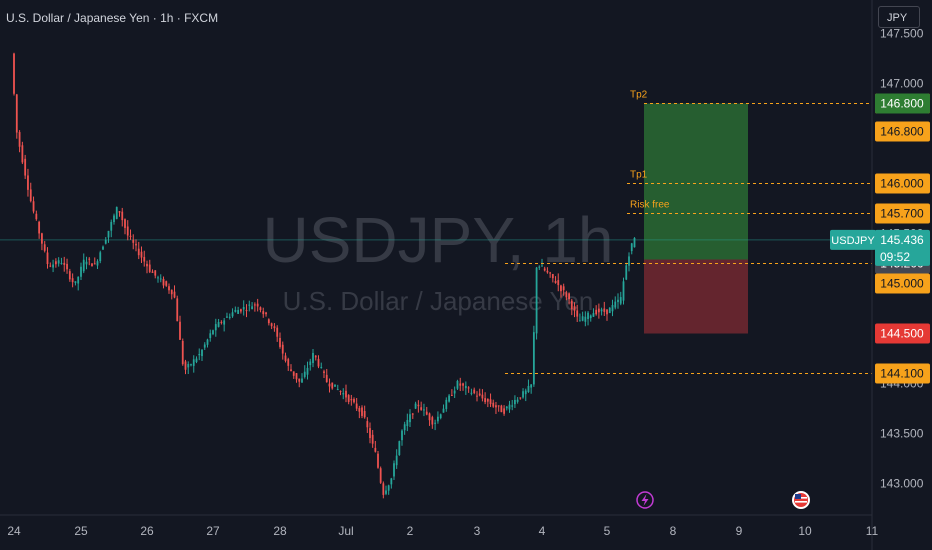 The image size is (932, 550). What do you see at coordinates (902, 103) in the screenshot?
I see `target-price-badge-bg` at bounding box center [902, 103].